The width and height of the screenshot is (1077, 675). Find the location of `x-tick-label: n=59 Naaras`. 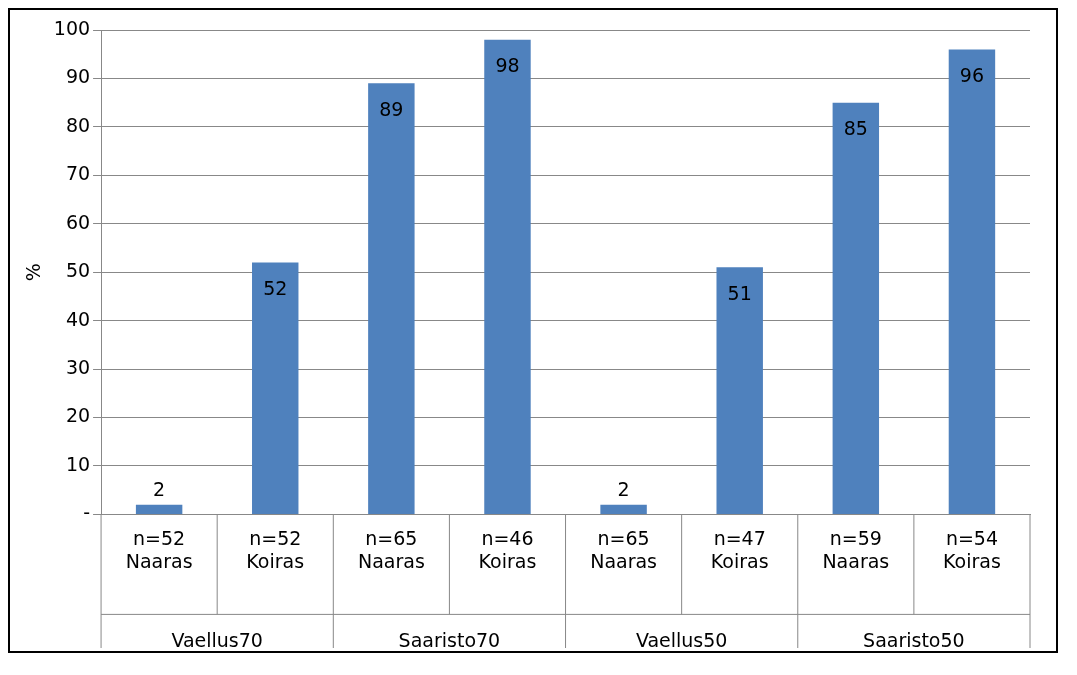

x-tick-label: n=59 Naaras is located at coordinates (856, 549).